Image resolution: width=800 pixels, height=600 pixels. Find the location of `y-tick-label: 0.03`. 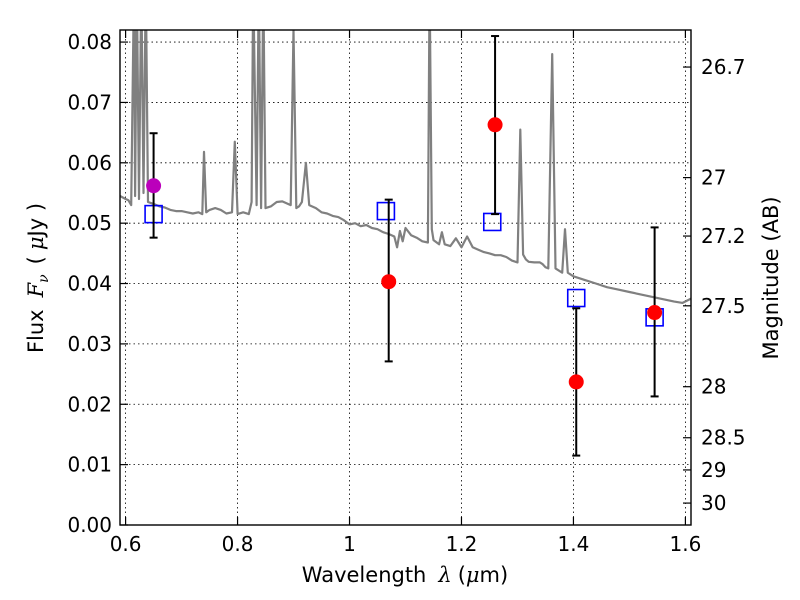

y-tick-label: 0.03 is located at coordinates (89, 344).